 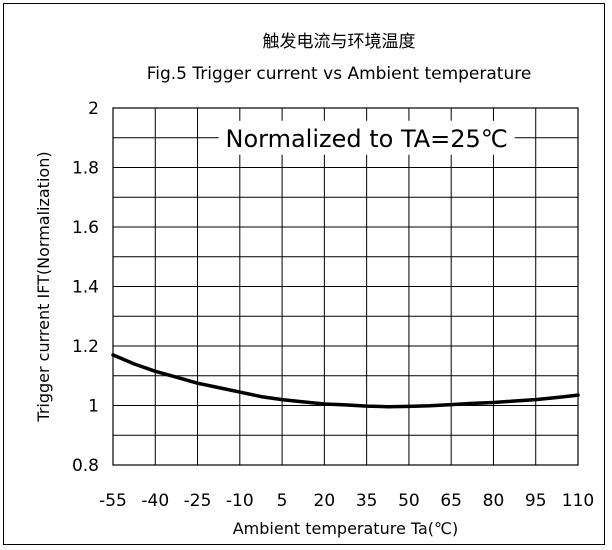 I want to click on x-tick-label: -10, so click(x=240, y=501).